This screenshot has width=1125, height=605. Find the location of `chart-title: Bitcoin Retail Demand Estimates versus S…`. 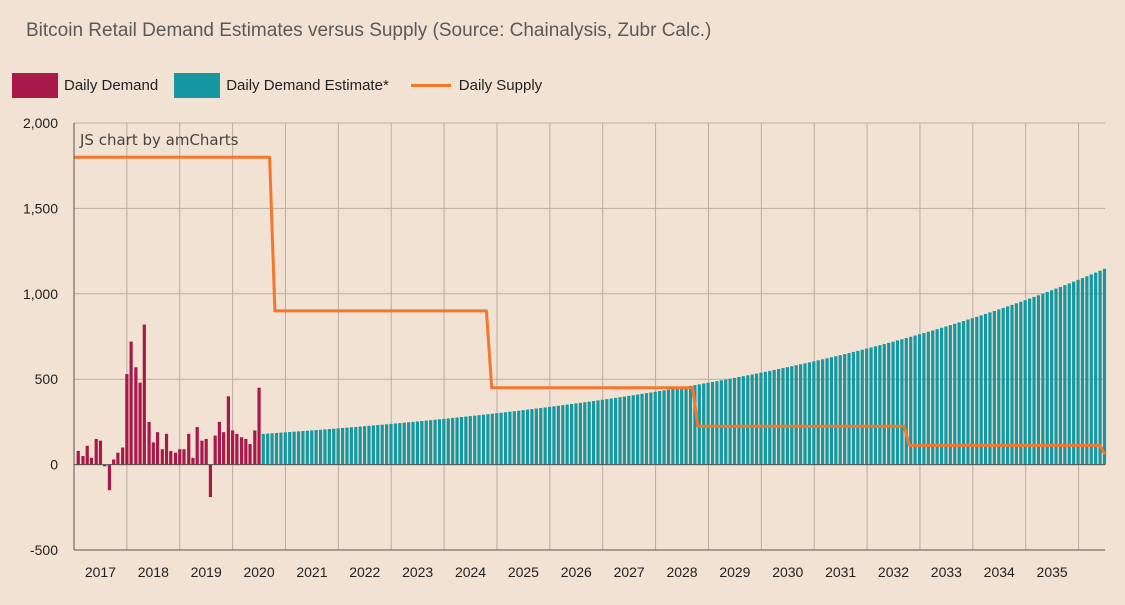

chart-title: Bitcoin Retail Demand Estimates versus S… is located at coordinates (369, 30).